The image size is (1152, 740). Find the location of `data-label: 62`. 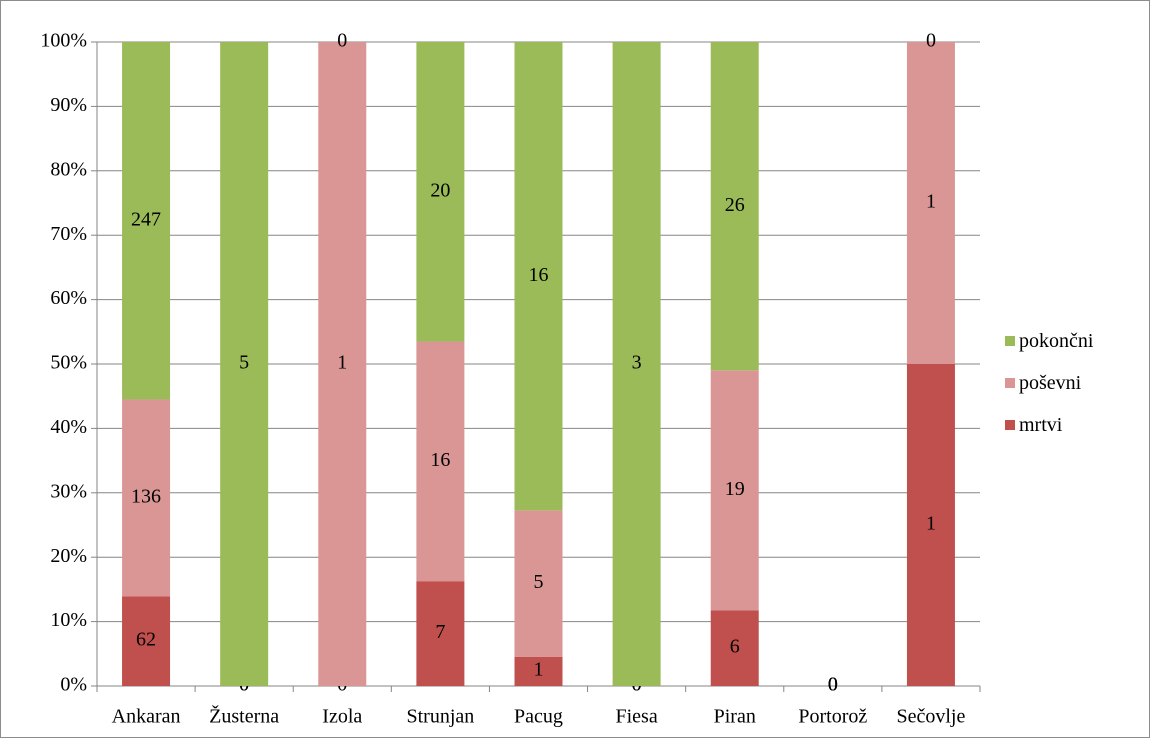

data-label: 62 is located at coordinates (146, 640).